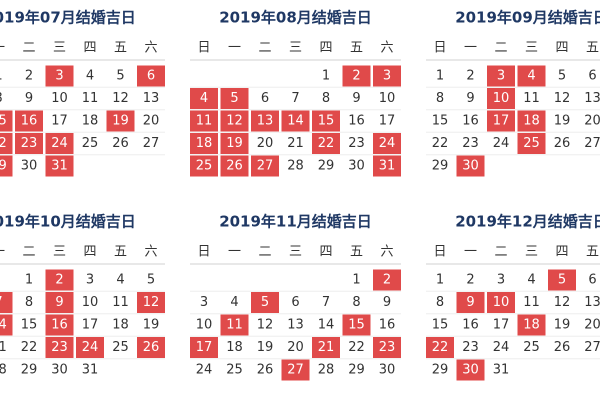 This screenshot has height=400, width=600. What do you see at coordinates (59, 166) in the screenshot?
I see `day-number: 31` at bounding box center [59, 166].